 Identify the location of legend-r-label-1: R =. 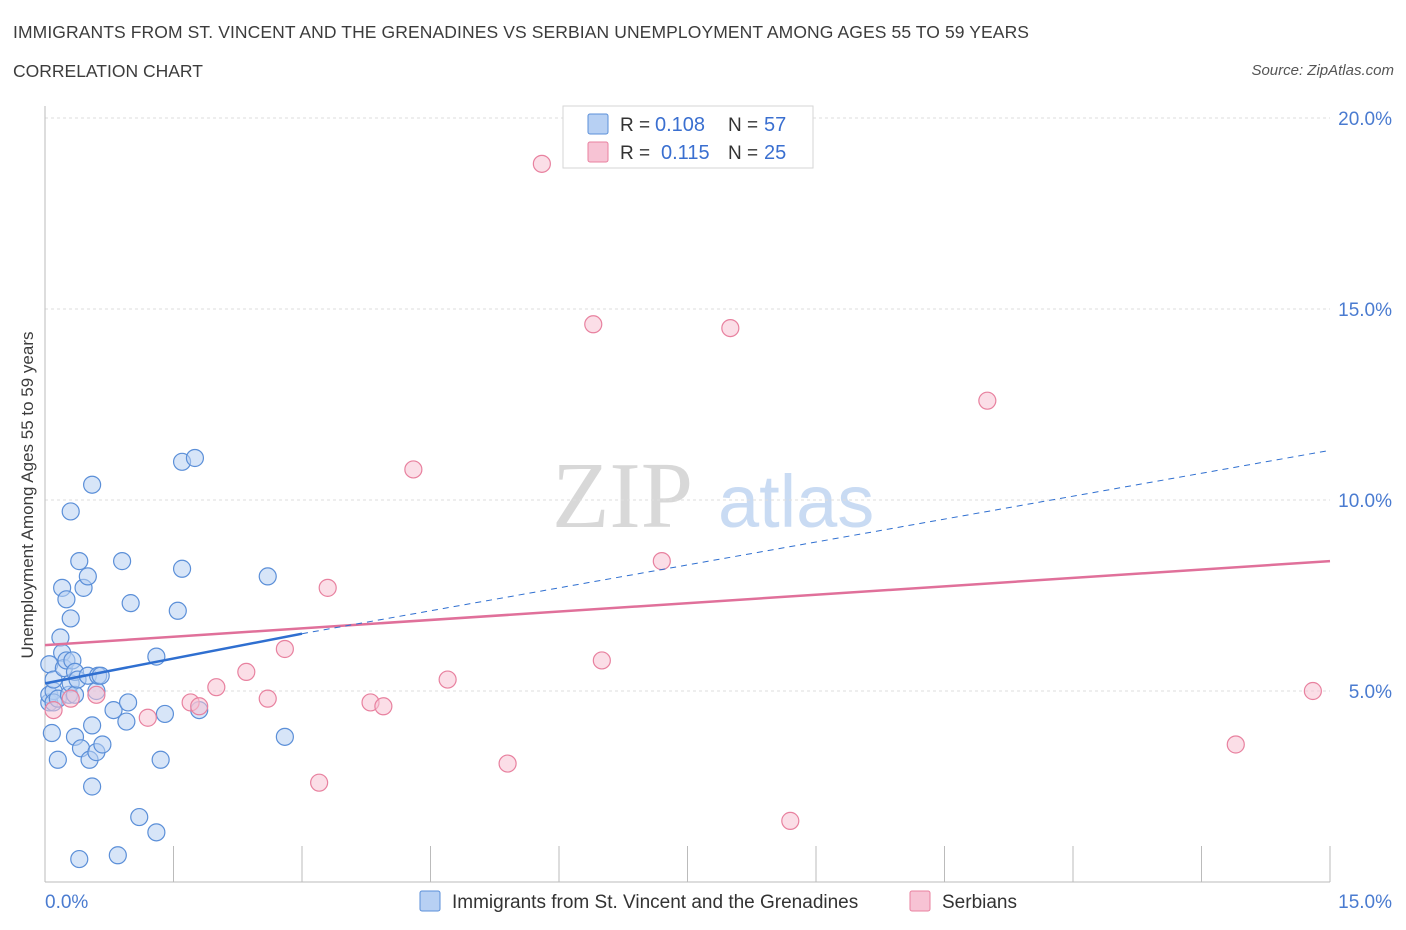
(635, 125).